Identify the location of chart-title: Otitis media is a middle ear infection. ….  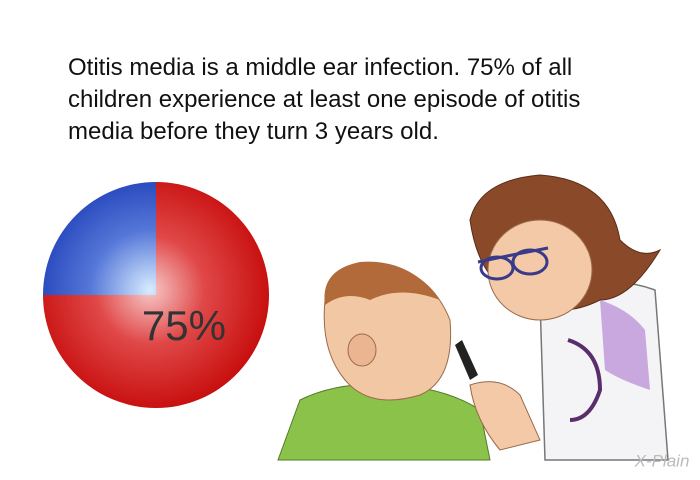
(324, 99).